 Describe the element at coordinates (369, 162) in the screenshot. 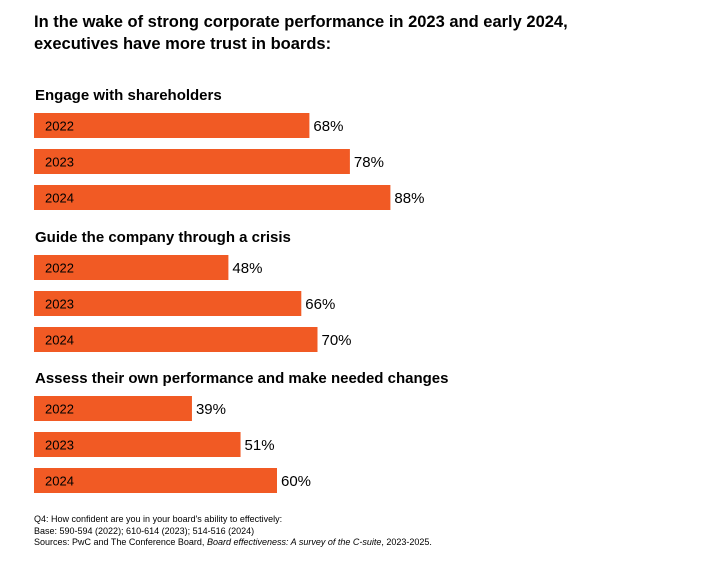

I see `bar-value-label: 78%` at that location.